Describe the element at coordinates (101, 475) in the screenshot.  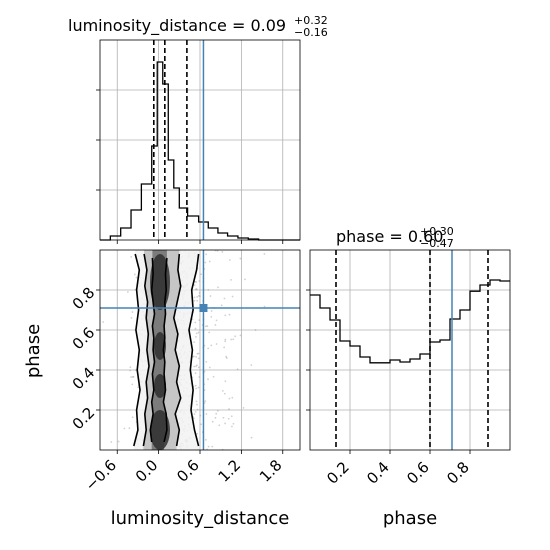
I see `x-tick-label: −0.6` at that location.